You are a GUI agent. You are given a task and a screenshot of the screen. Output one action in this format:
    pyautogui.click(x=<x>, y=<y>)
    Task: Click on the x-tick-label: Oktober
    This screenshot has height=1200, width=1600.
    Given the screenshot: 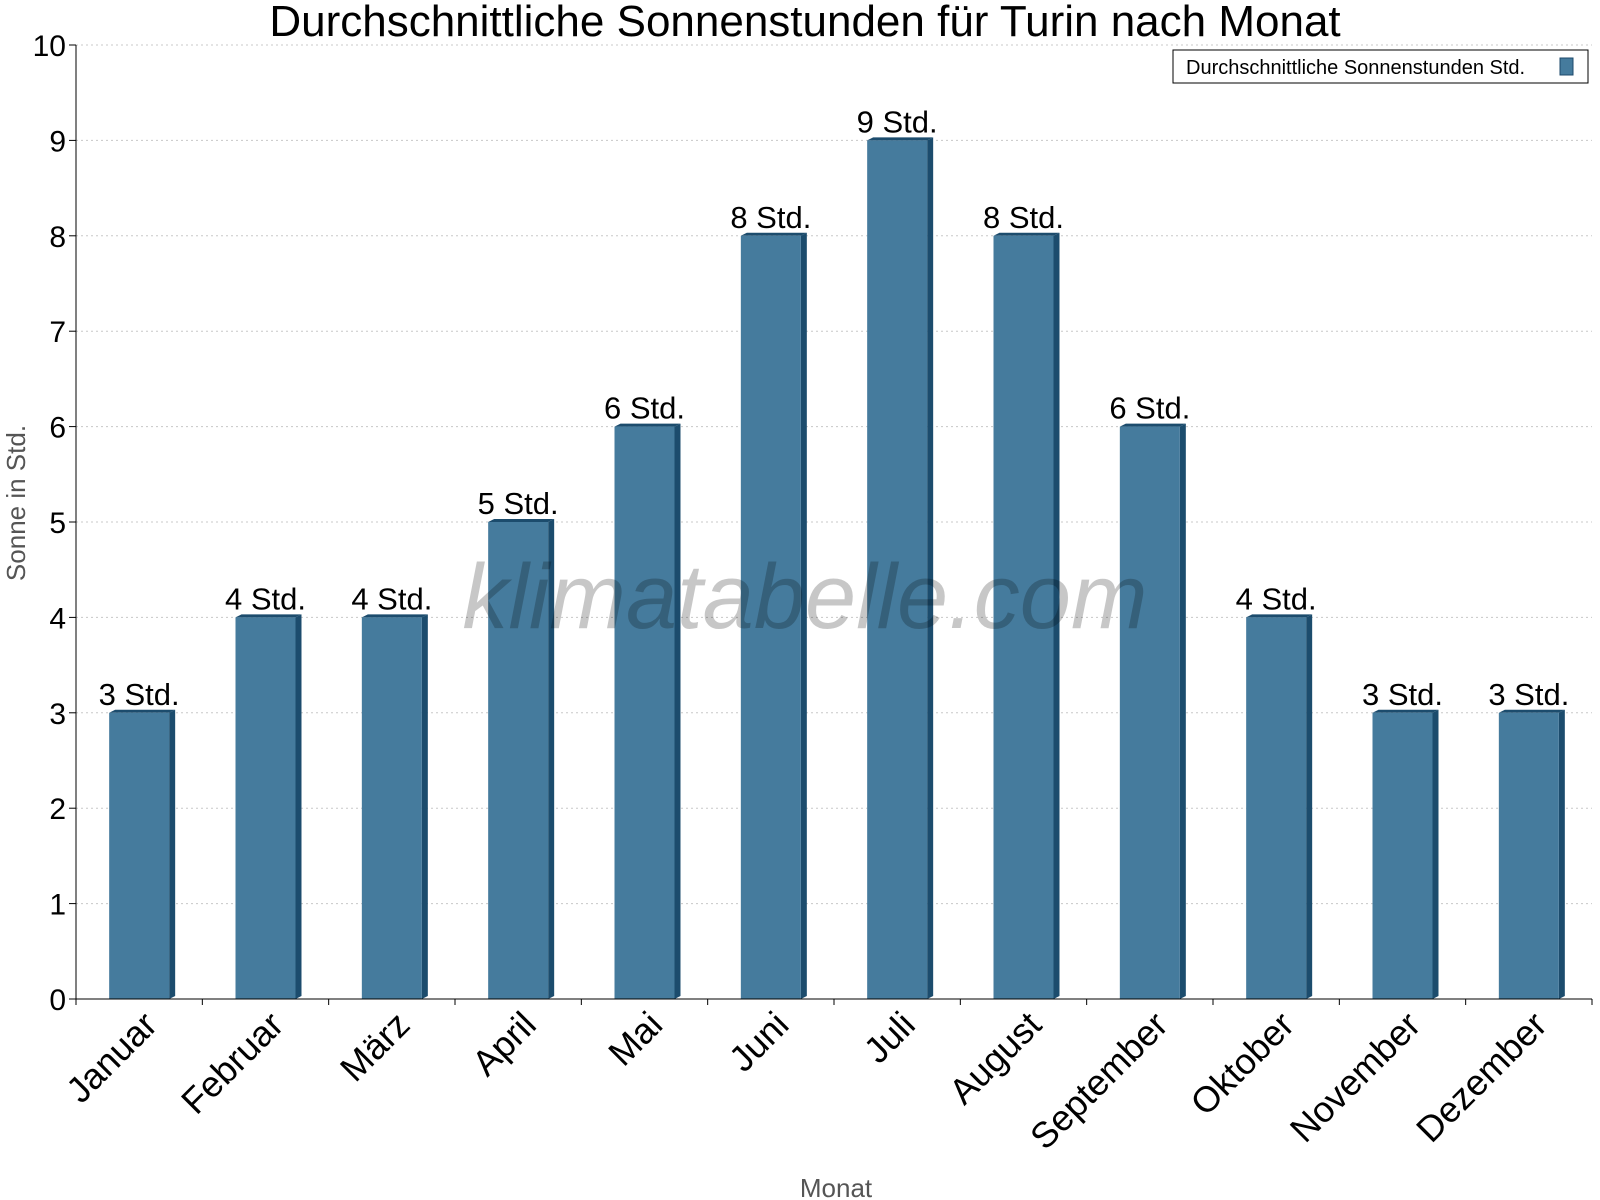 What is the action you would take?
    pyautogui.click(x=1242, y=1064)
    